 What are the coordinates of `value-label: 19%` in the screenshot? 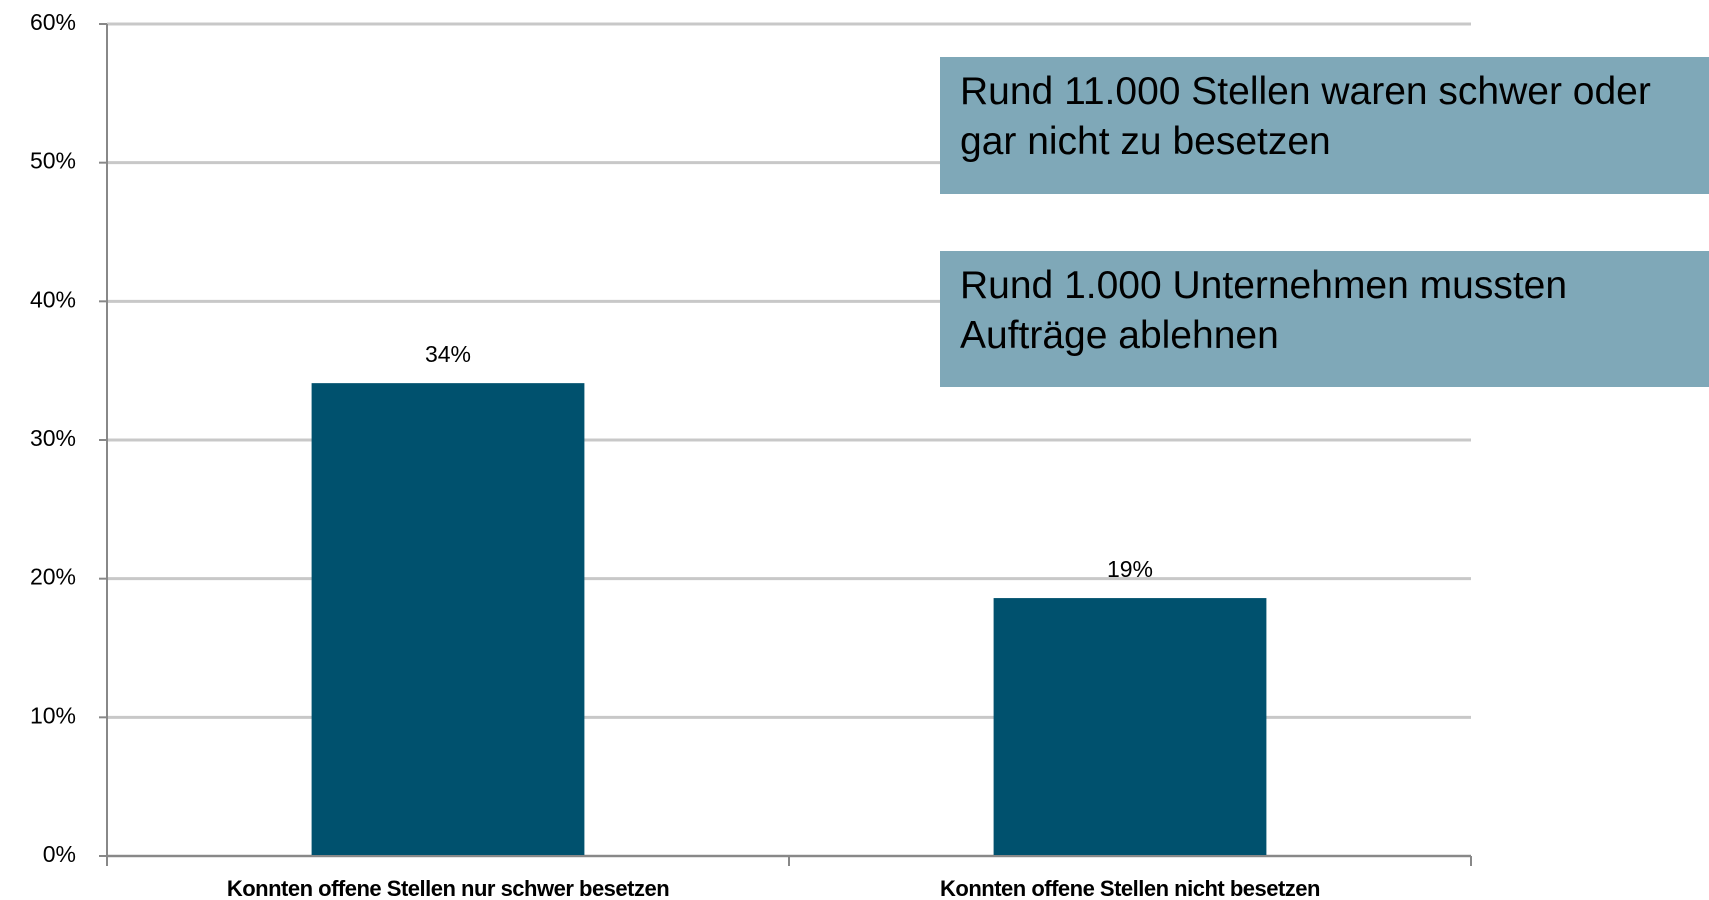 It's located at (1130, 569).